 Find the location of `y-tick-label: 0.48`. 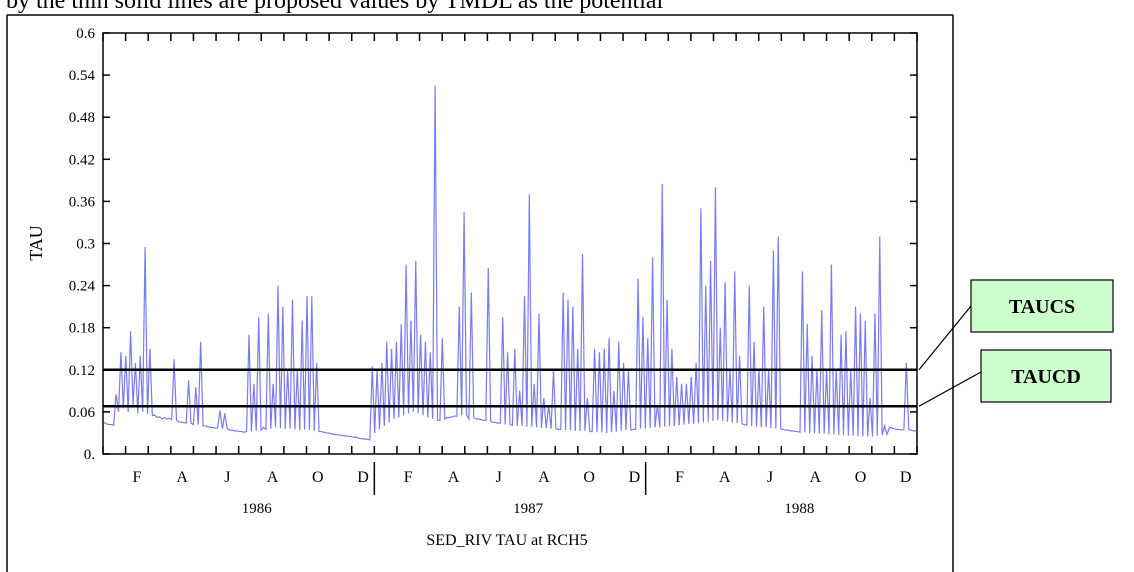

y-tick-label: 0.48 is located at coordinates (82, 118).